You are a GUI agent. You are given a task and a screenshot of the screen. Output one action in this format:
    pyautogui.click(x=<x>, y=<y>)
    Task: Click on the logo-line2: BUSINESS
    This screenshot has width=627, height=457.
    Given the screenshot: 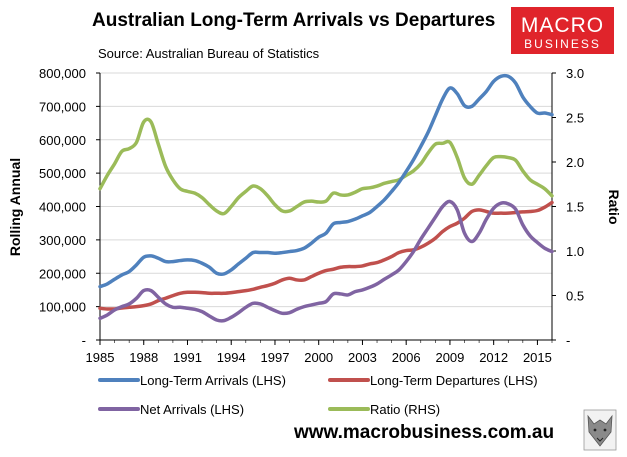 What is the action you would take?
    pyautogui.click(x=562, y=44)
    